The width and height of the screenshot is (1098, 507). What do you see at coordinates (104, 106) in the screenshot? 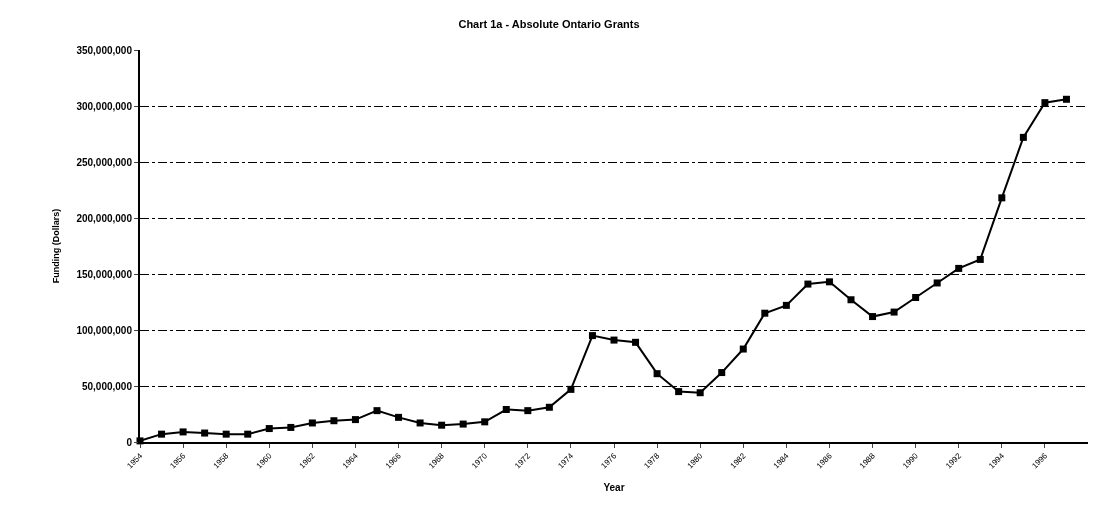
I see `y-tick-label: 300,000,000` at bounding box center [104, 106].